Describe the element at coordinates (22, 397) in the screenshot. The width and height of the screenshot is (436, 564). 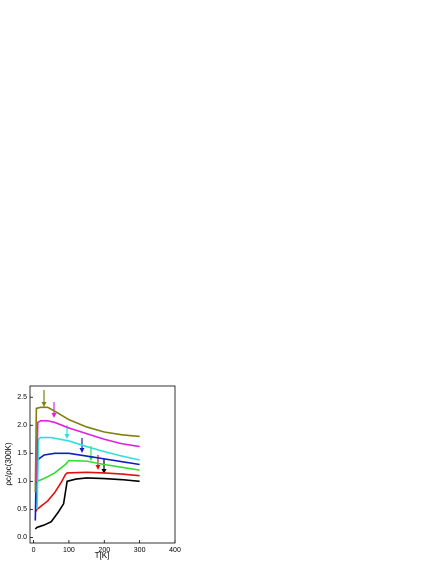
I see `y-tick-label: 2.5` at that location.